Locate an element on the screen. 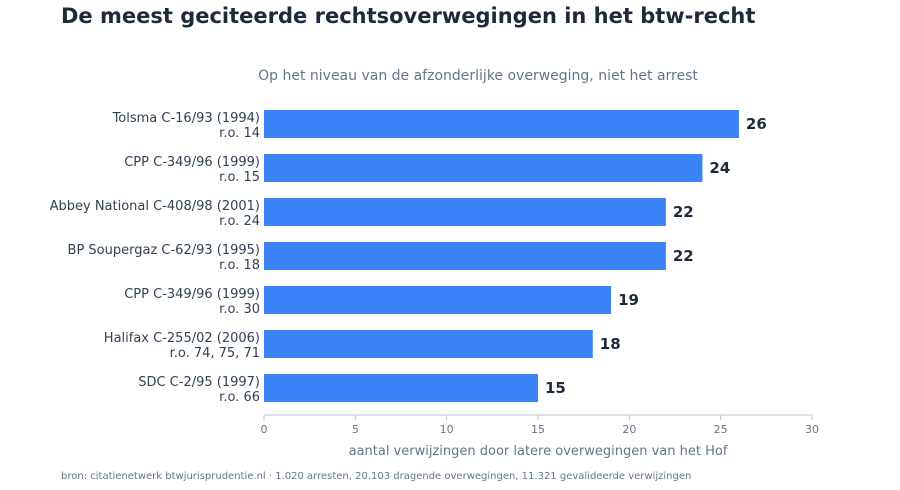  x-tick-label: 5 is located at coordinates (355, 429).